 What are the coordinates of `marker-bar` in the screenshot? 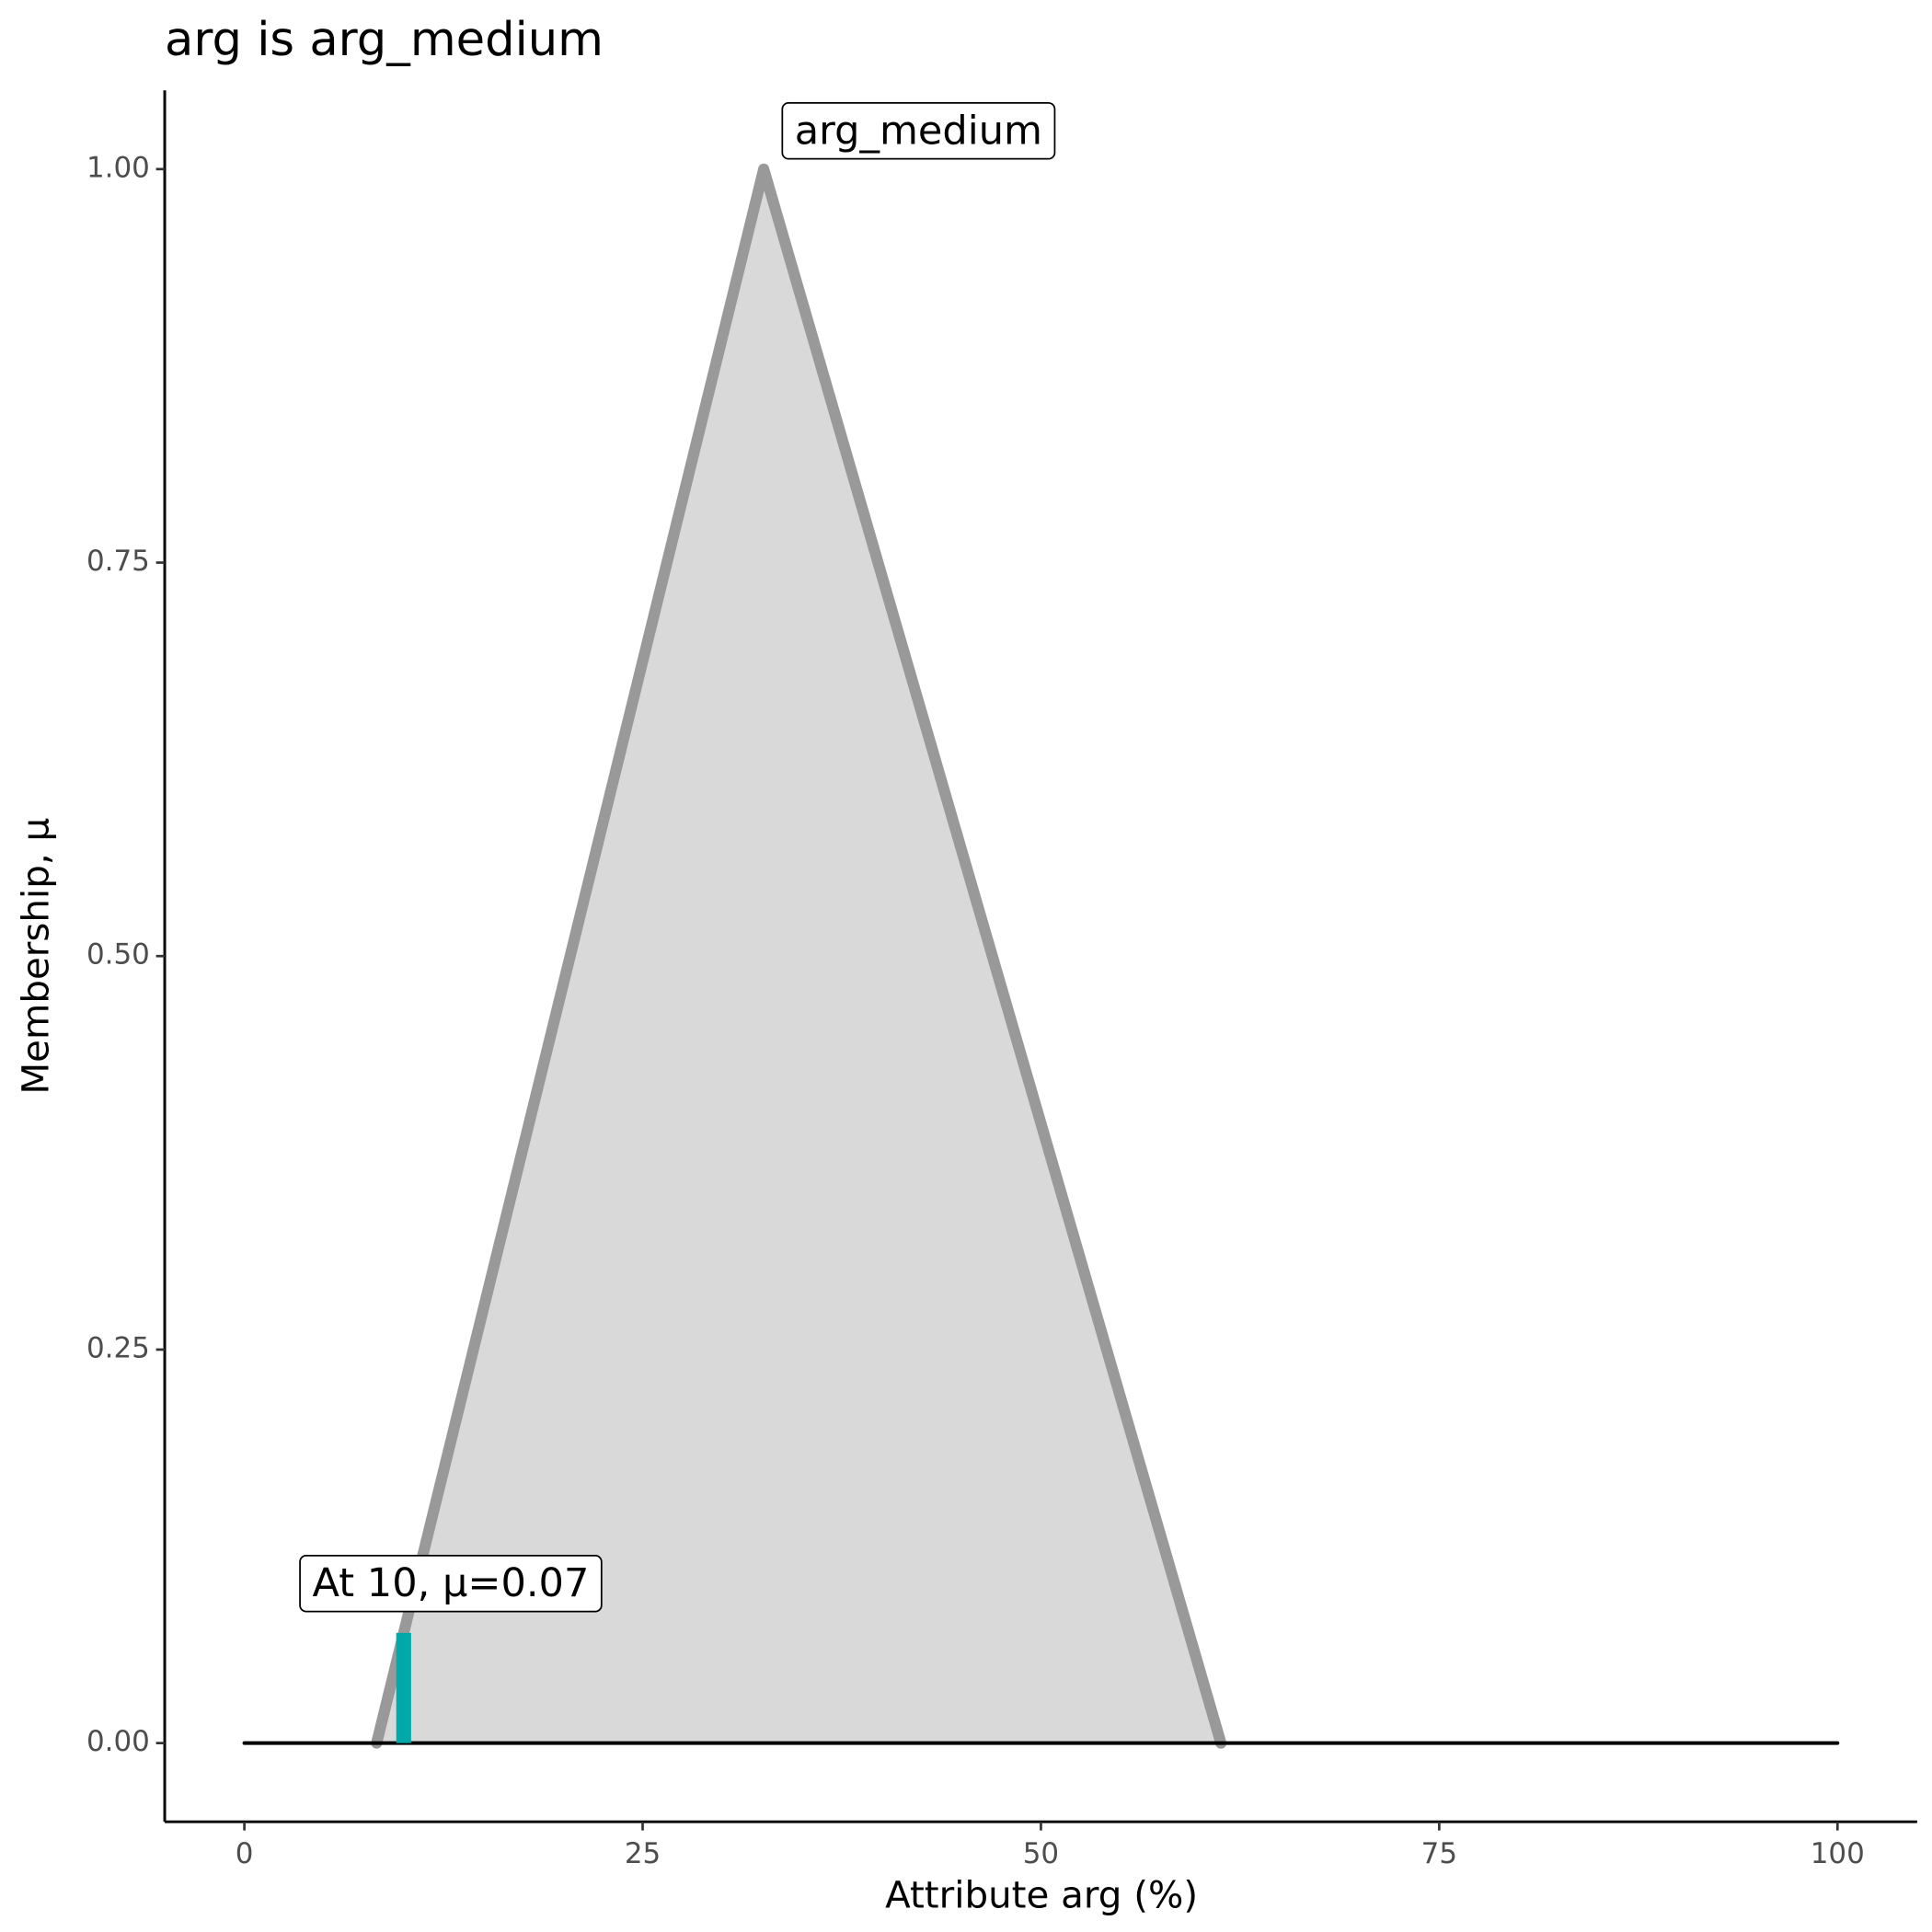 It's located at (403, 1687).